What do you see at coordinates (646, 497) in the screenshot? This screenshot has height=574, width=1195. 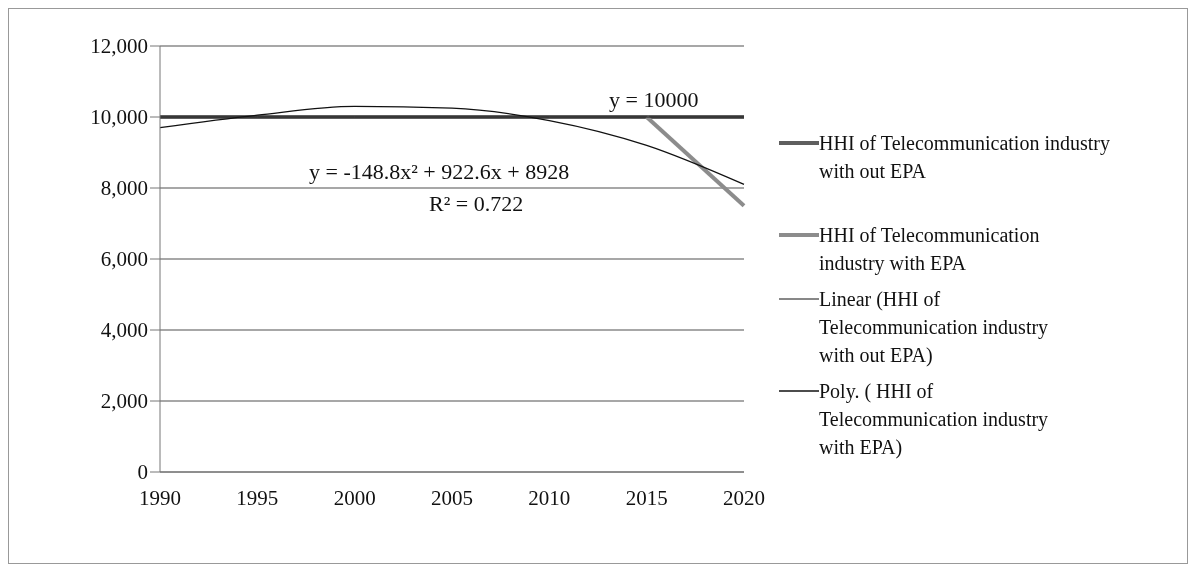 I see `x-tick-label: 2015` at bounding box center [646, 497].